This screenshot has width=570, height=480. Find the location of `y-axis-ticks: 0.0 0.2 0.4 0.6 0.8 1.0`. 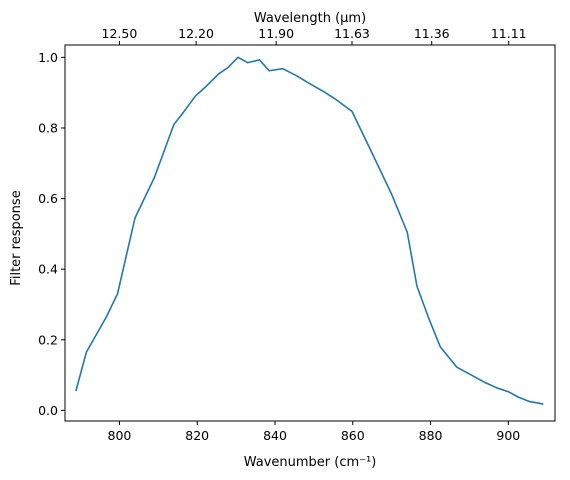

y-axis-ticks: 0.0 0.2 0.4 0.6 0.8 1.0 is located at coordinates (51, 234).